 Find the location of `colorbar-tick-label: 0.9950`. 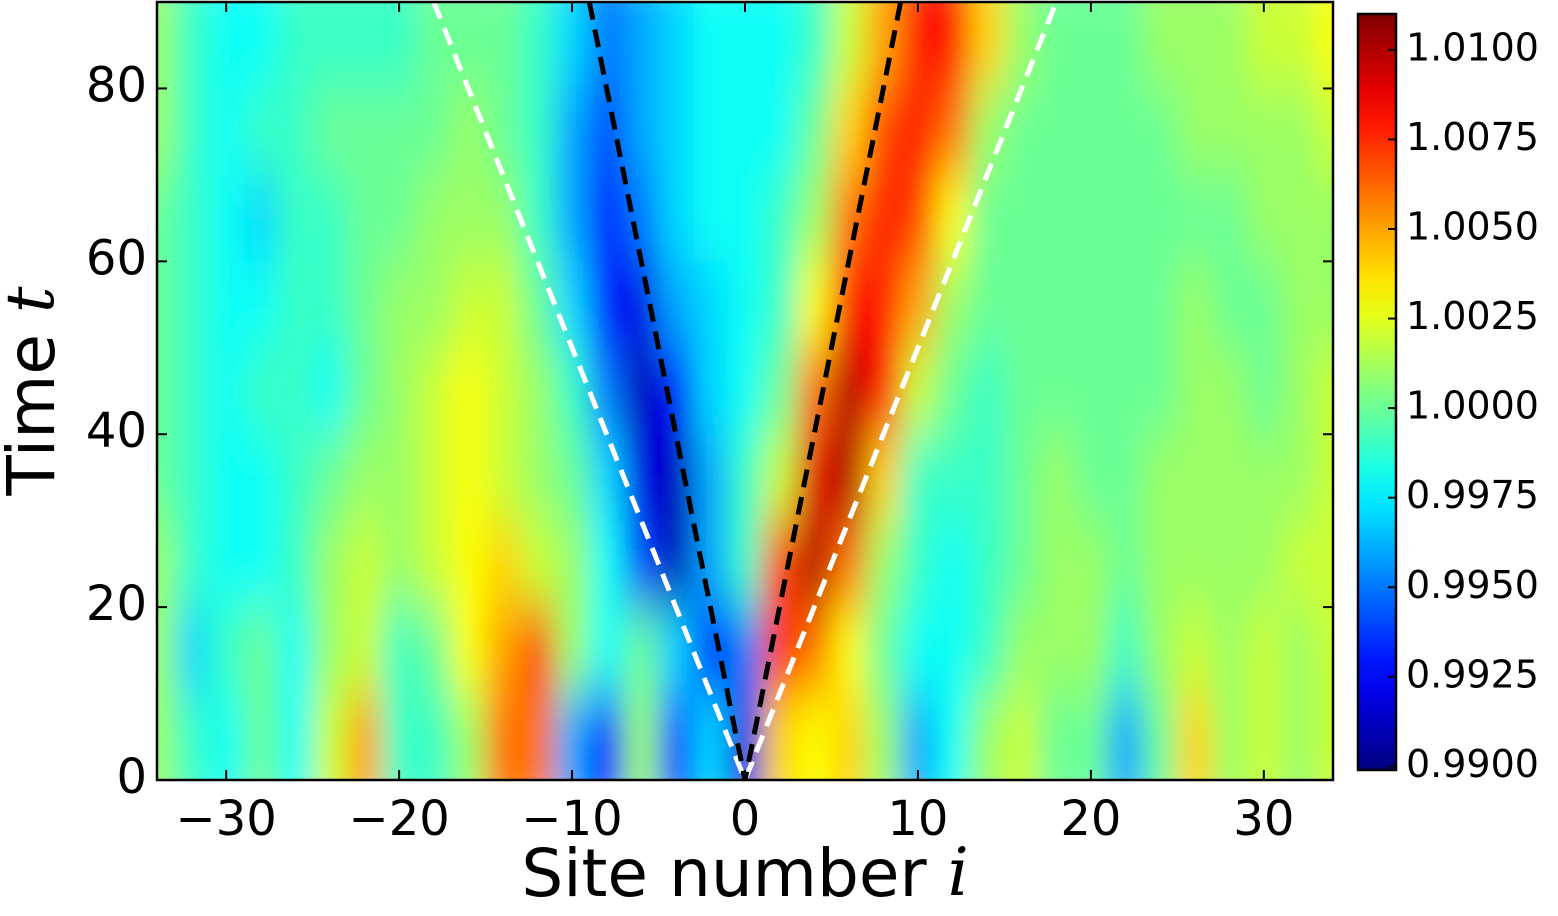

colorbar-tick-label: 0.9950 is located at coordinates (1472, 585).